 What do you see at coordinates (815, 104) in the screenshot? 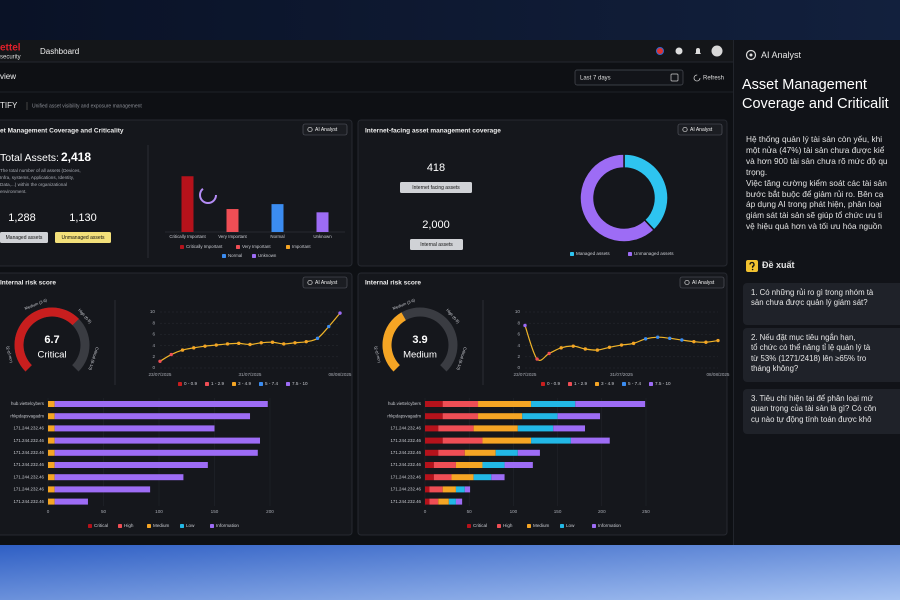
I see `title-line: Coverage and Criticalit` at bounding box center [815, 104].